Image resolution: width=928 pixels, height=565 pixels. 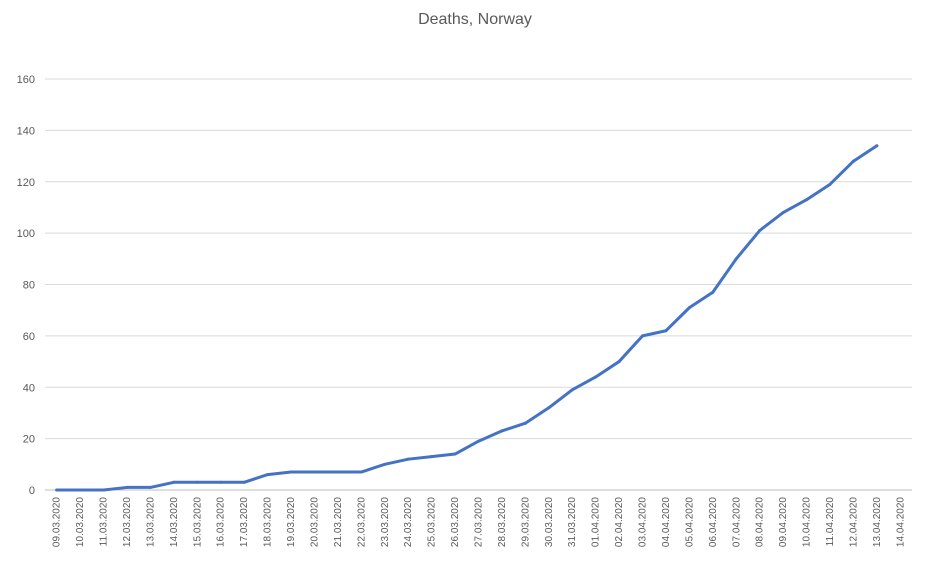 I want to click on x-tick-label: 14.04.2020, so click(x=900, y=522).